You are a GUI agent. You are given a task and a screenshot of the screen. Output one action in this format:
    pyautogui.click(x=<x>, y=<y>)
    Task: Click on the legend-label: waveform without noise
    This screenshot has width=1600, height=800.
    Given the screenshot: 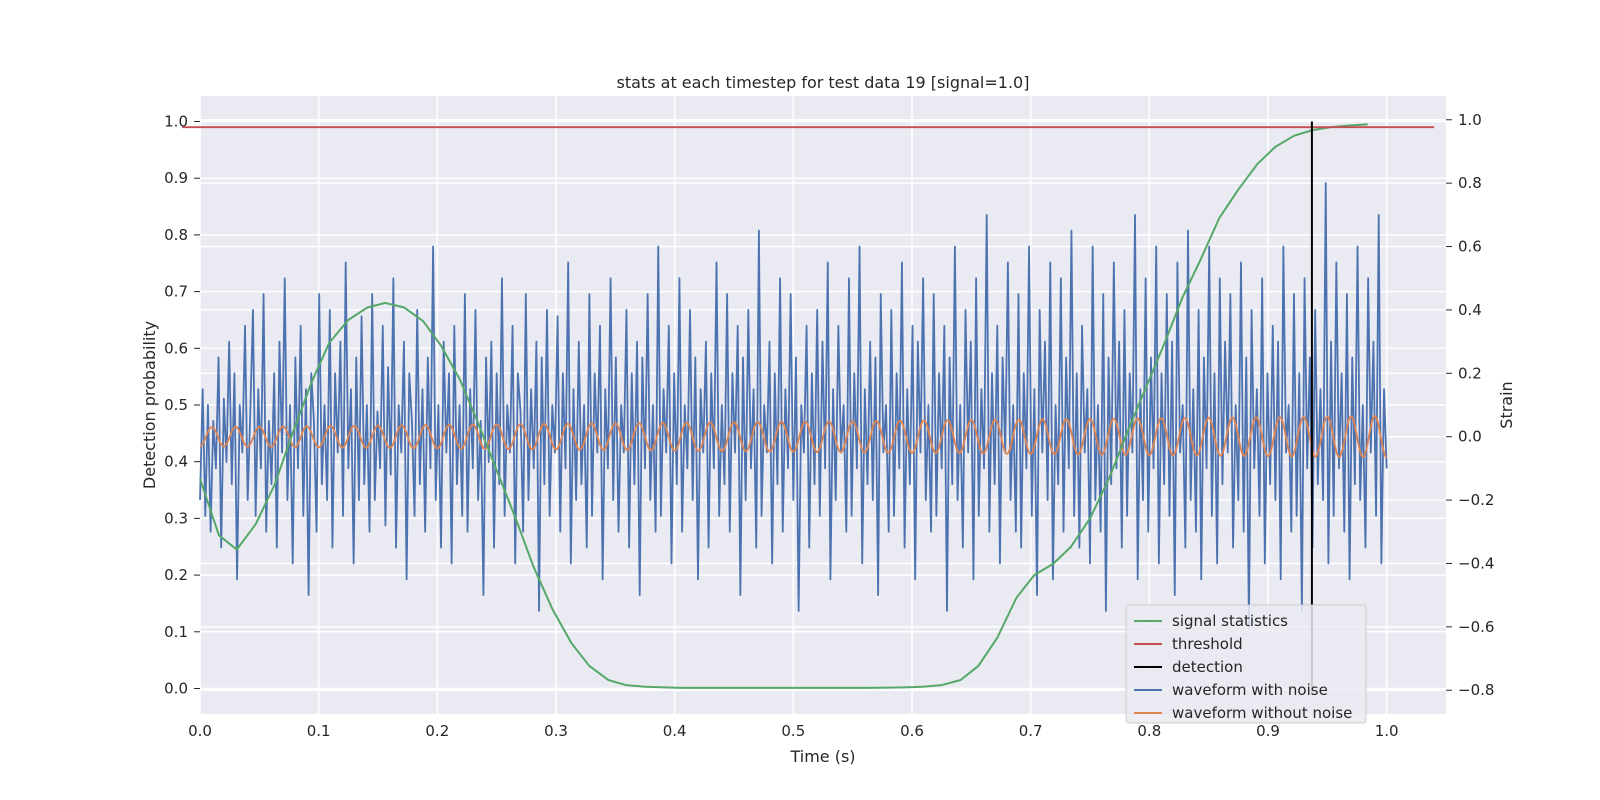 What is the action you would take?
    pyautogui.click(x=1262, y=713)
    